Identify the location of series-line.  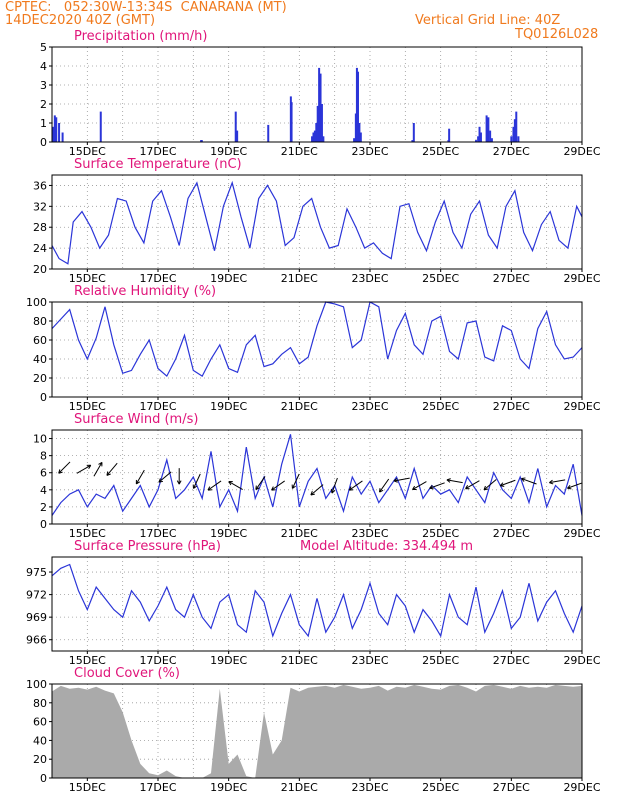
(317, 222).